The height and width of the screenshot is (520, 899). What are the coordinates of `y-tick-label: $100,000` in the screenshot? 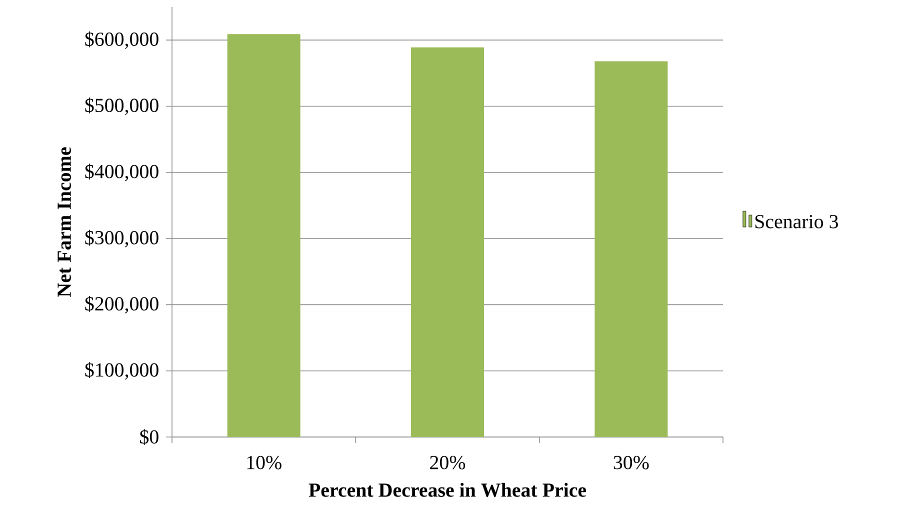 It's located at (121, 371).